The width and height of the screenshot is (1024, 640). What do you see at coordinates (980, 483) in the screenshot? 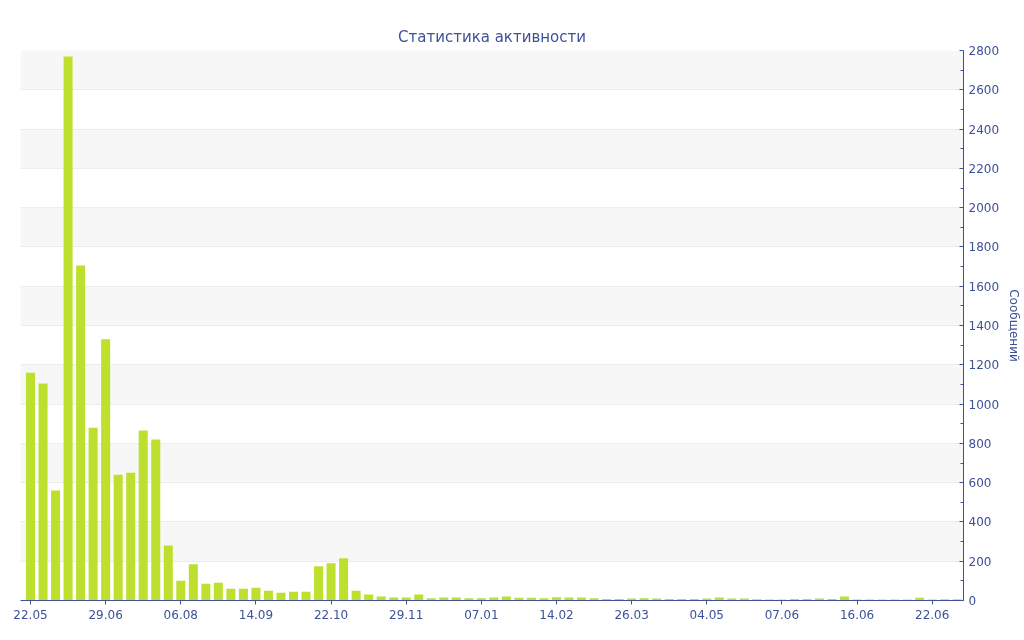
I see `y2-tick-label: 600` at bounding box center [980, 483].